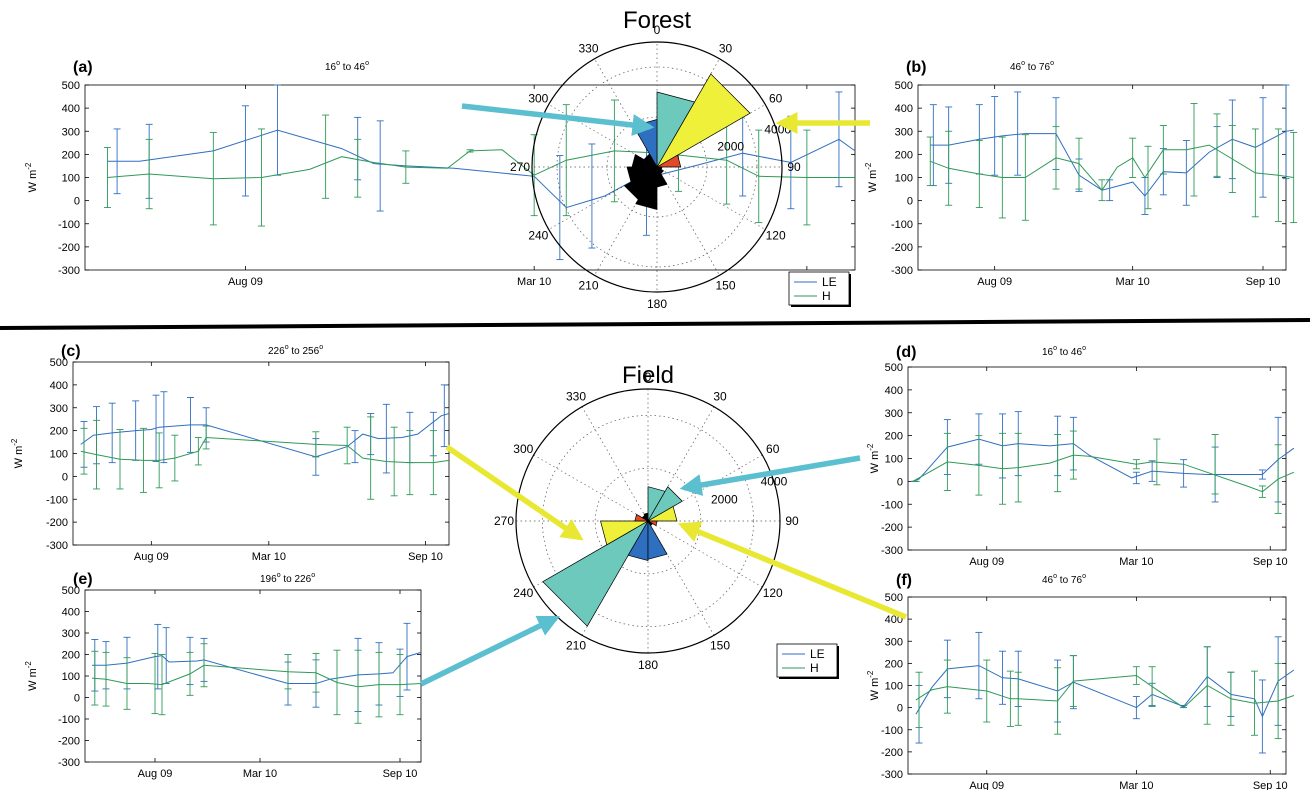 This screenshot has width=1310, height=790. What do you see at coordinates (657, 20) in the screenshot?
I see `rose-title: Forest` at bounding box center [657, 20].